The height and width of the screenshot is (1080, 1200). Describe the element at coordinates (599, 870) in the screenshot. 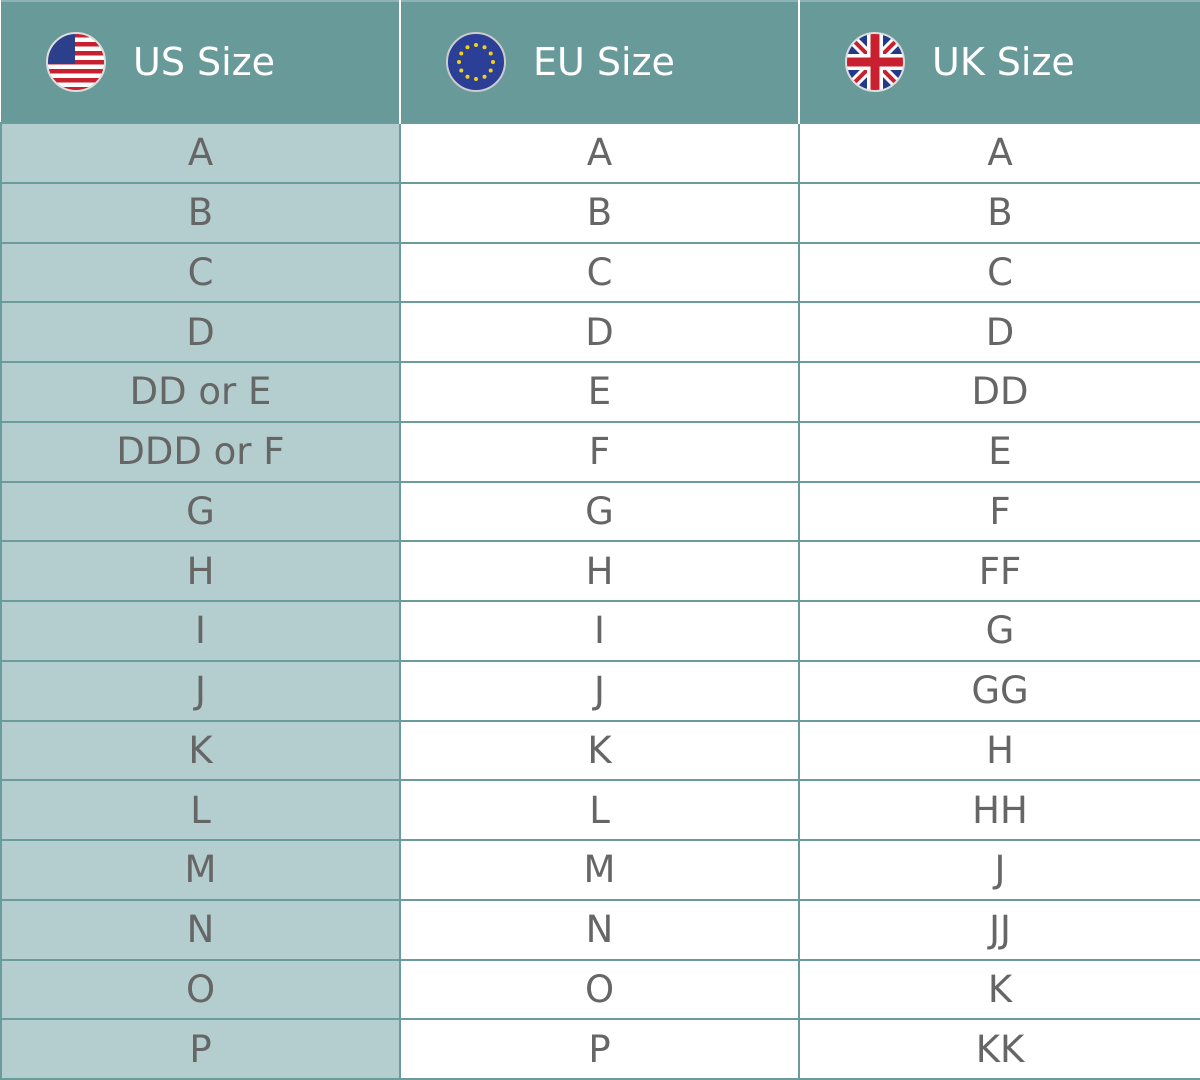

I see `eu-size-cell: M` at that location.